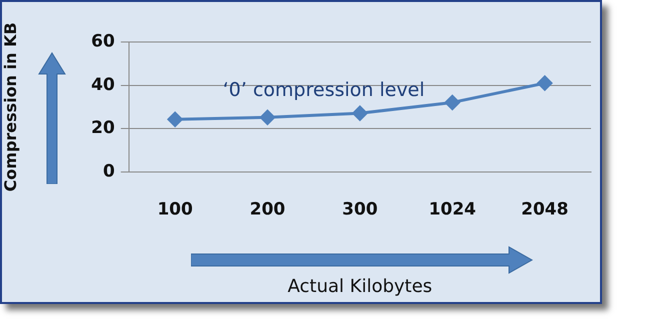  I want to click on x-tick-label: 200, so click(268, 210).